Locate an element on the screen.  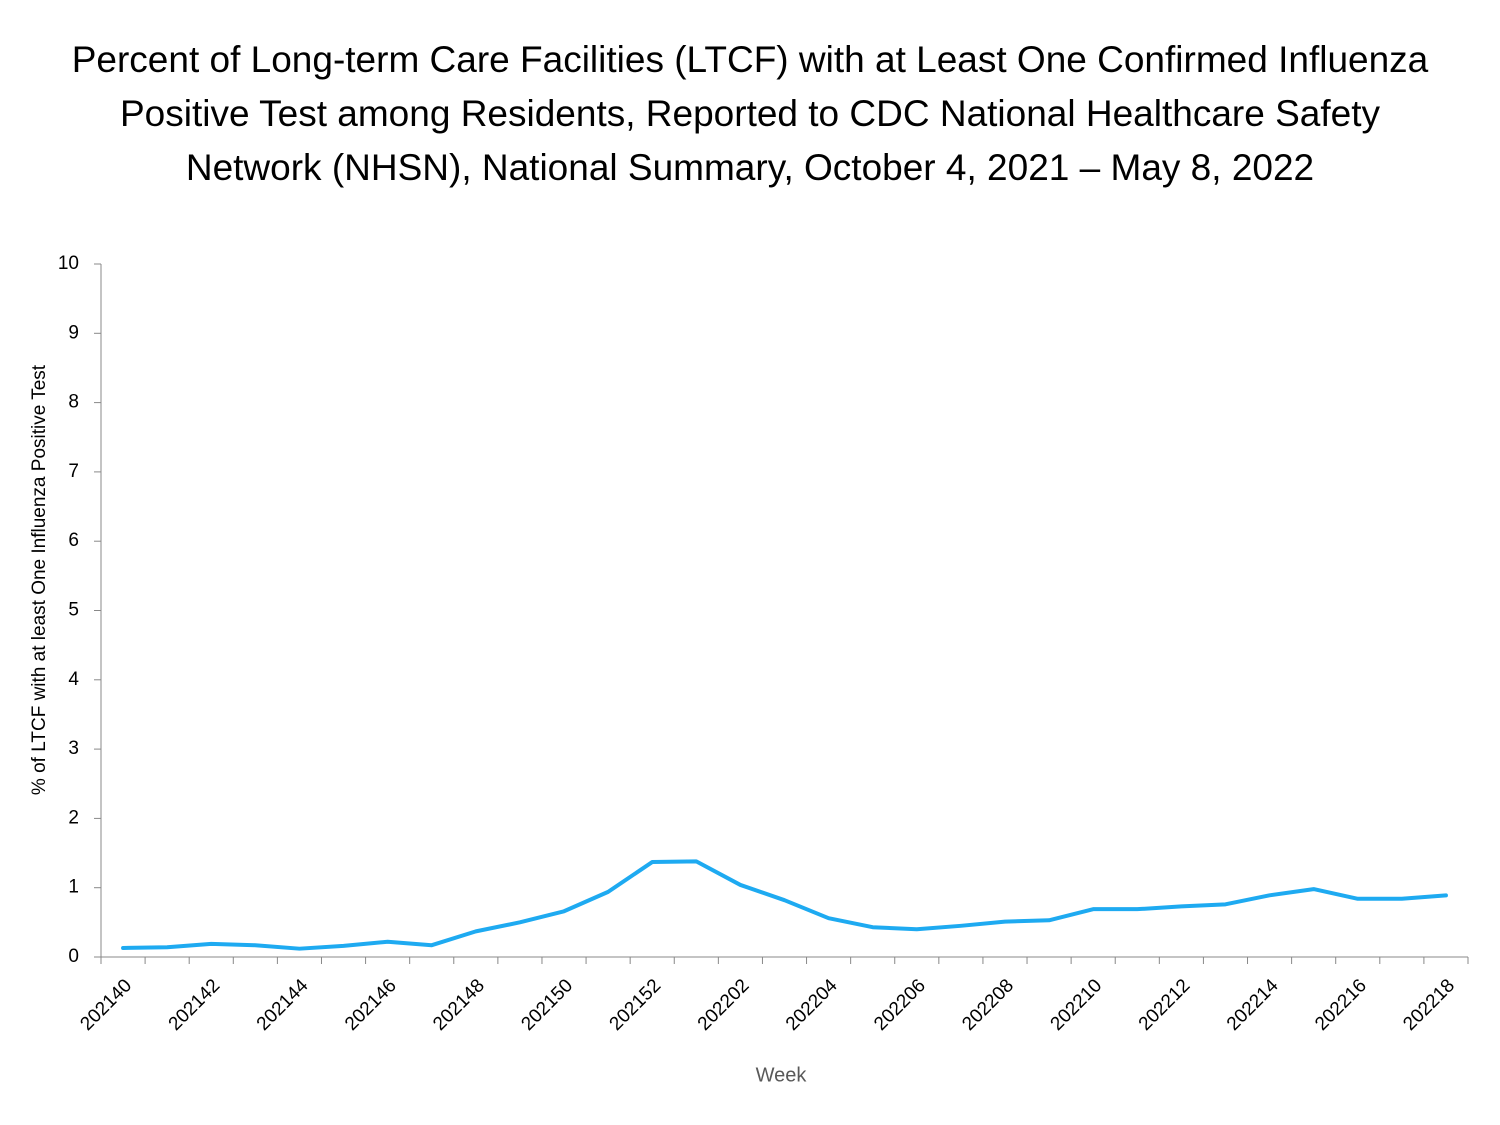
x-tick-label: 202216 is located at coordinates (1341, 1005).